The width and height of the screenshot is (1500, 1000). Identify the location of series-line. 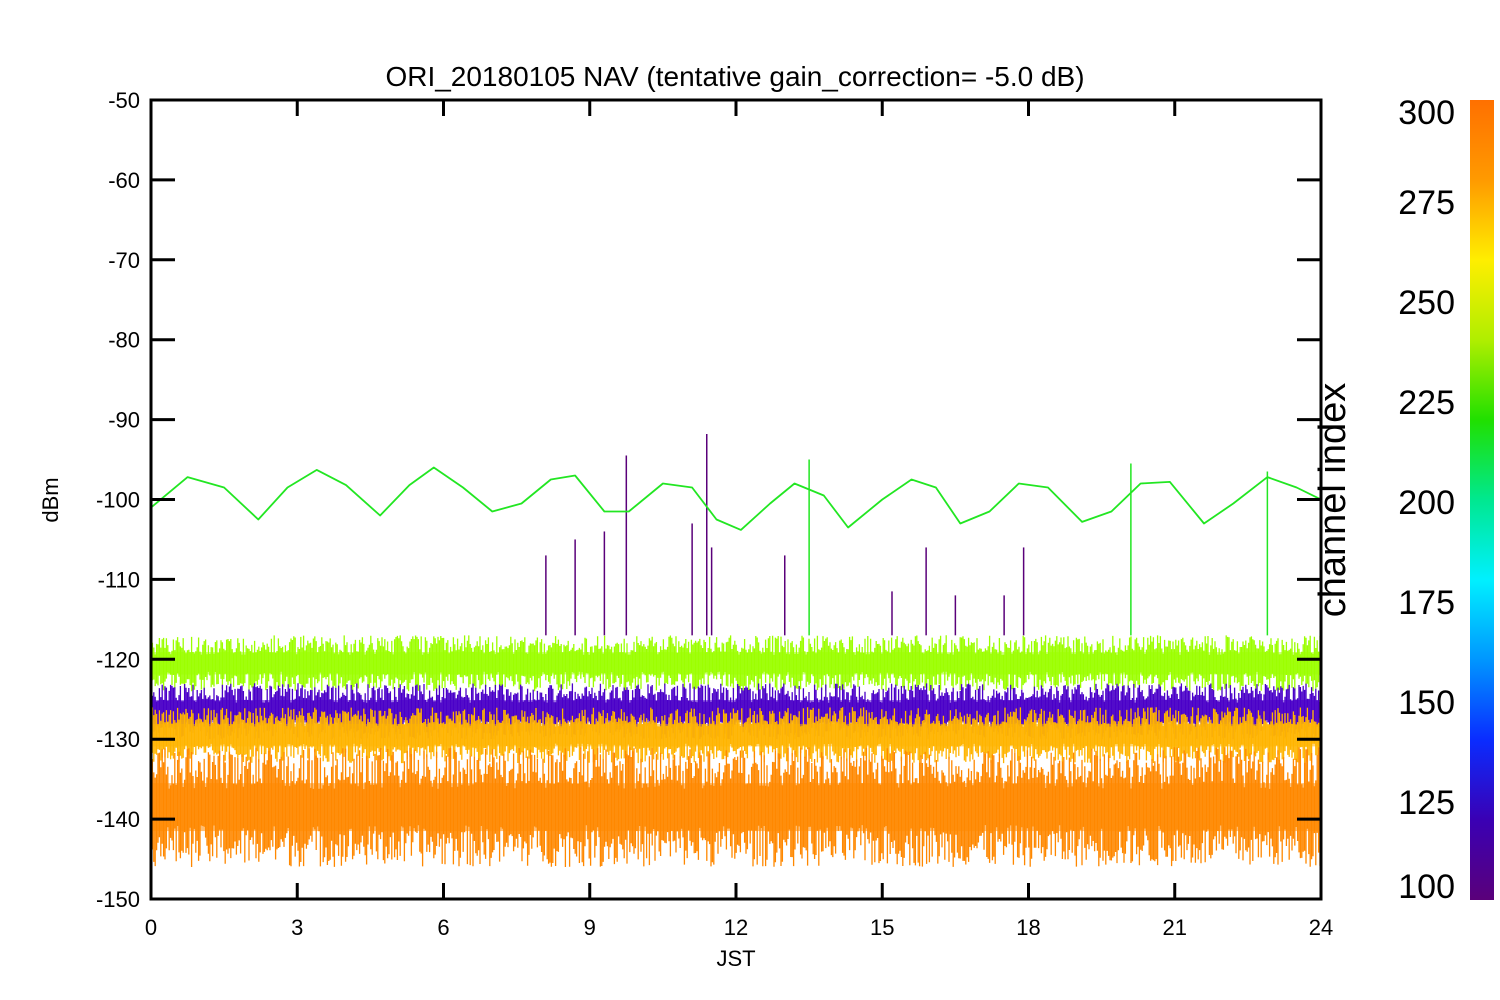
(735, 498).